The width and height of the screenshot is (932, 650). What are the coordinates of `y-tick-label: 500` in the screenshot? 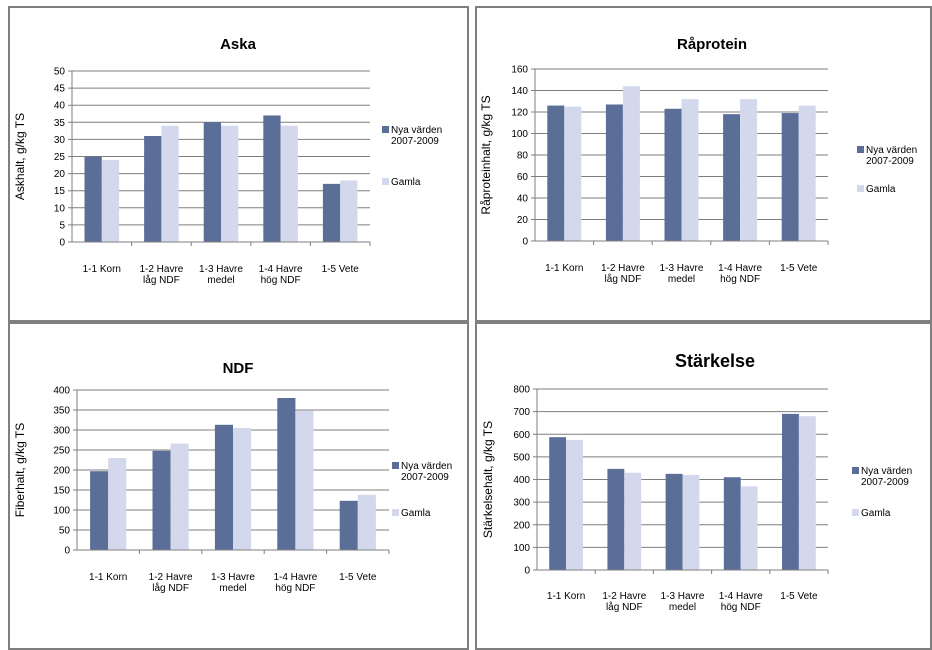 It's located at (521, 457).